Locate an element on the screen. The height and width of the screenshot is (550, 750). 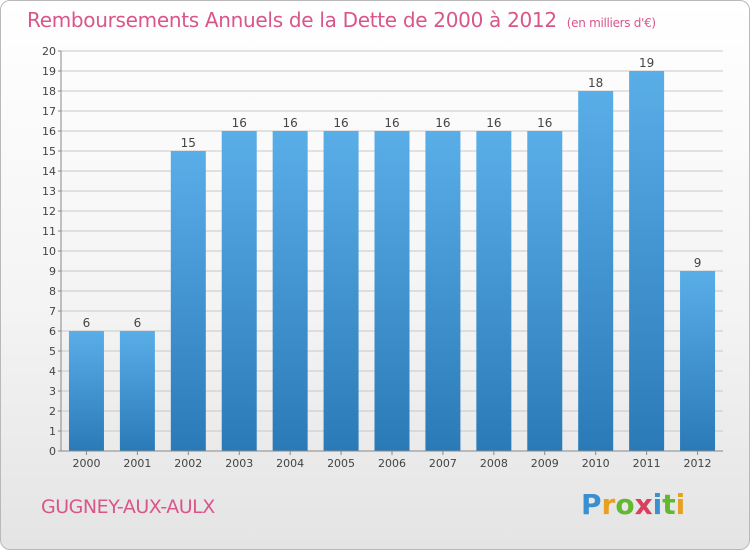
x-tick-label: 2008 is located at coordinates (494, 463).